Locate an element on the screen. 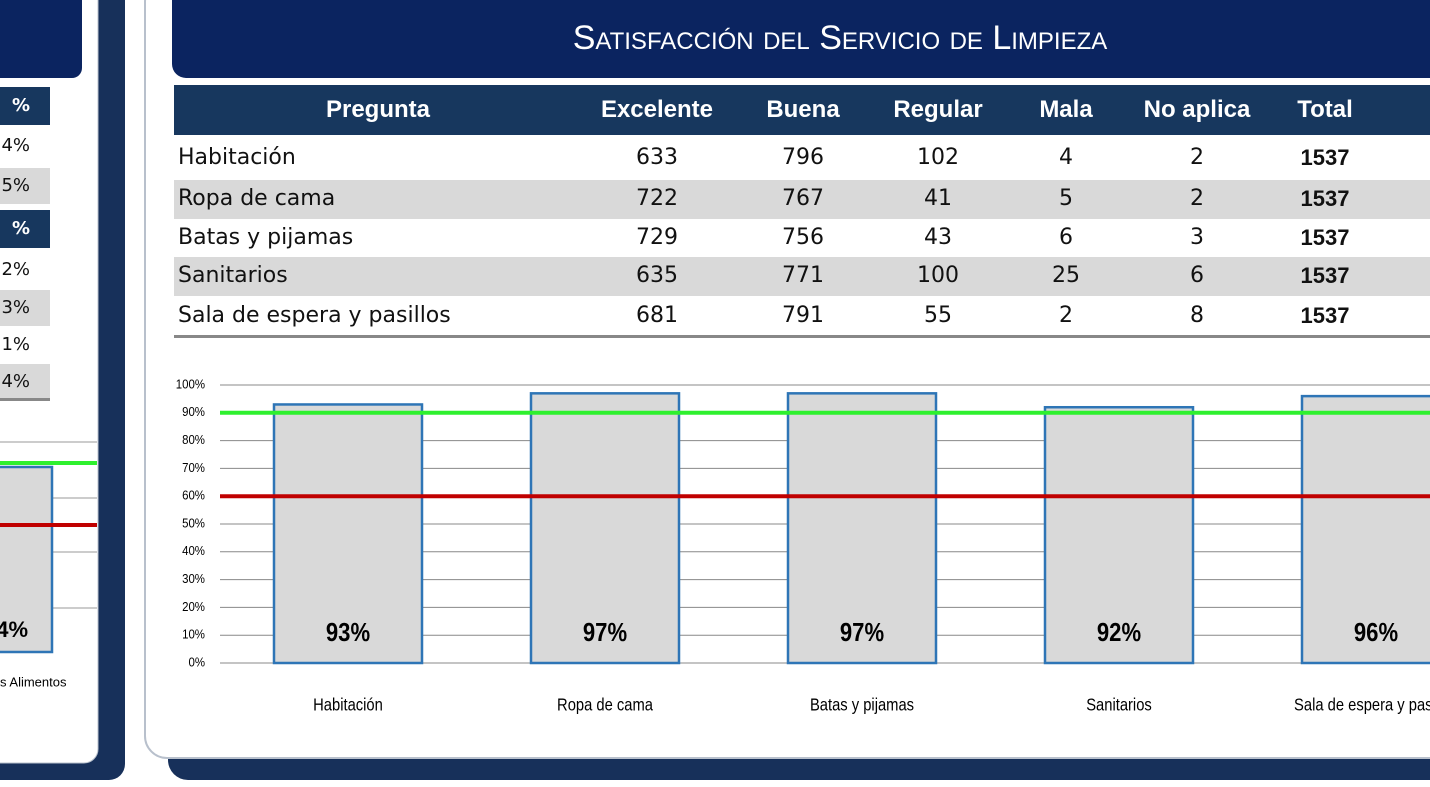  left-table-rule is located at coordinates (25, 399).